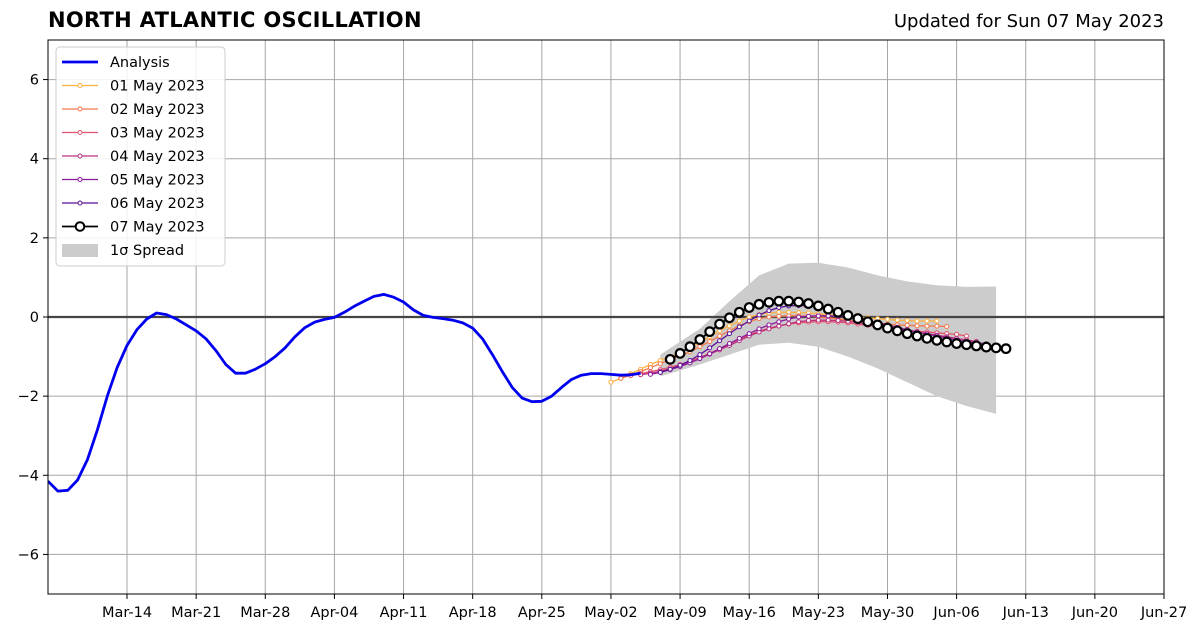 This screenshot has width=1202, height=633. What do you see at coordinates (196, 613) in the screenshot?
I see `x-tick-label: Mar-21` at bounding box center [196, 613].